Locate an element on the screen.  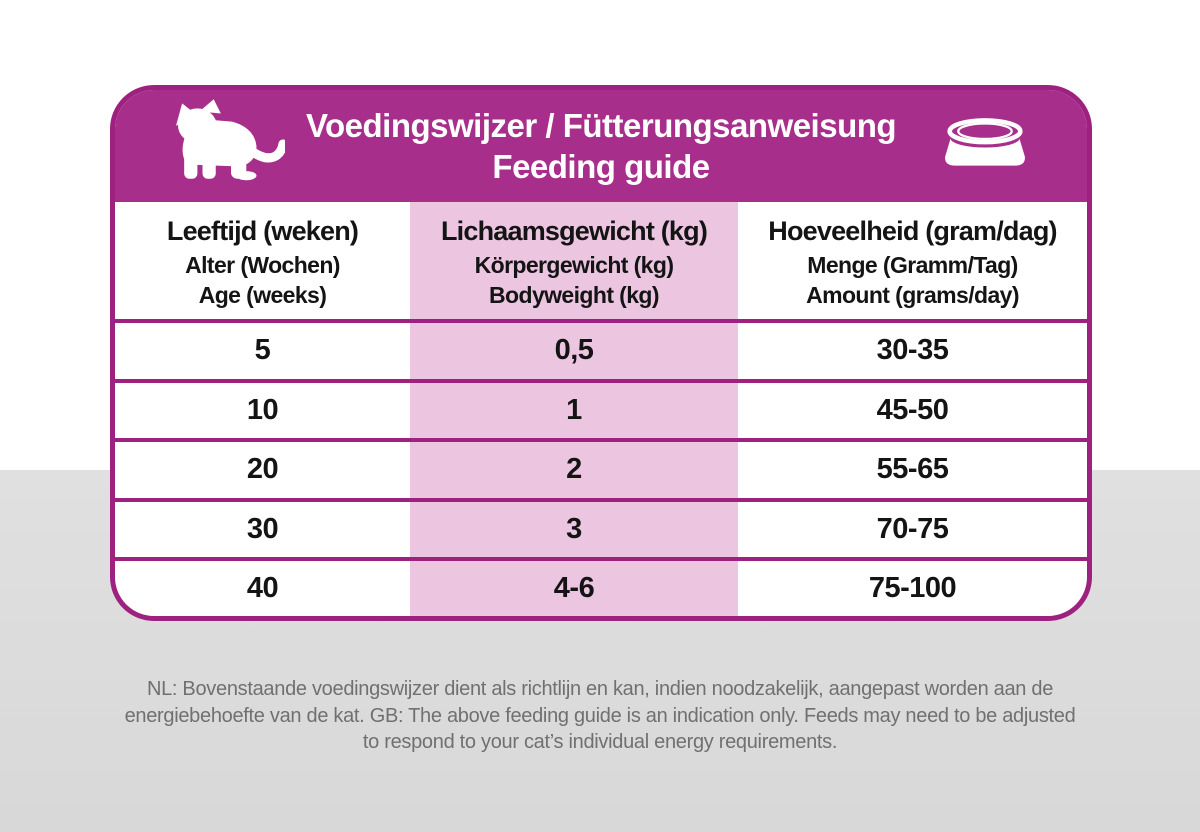
guide-title-line2: Feeding guide is located at coordinates (601, 166).